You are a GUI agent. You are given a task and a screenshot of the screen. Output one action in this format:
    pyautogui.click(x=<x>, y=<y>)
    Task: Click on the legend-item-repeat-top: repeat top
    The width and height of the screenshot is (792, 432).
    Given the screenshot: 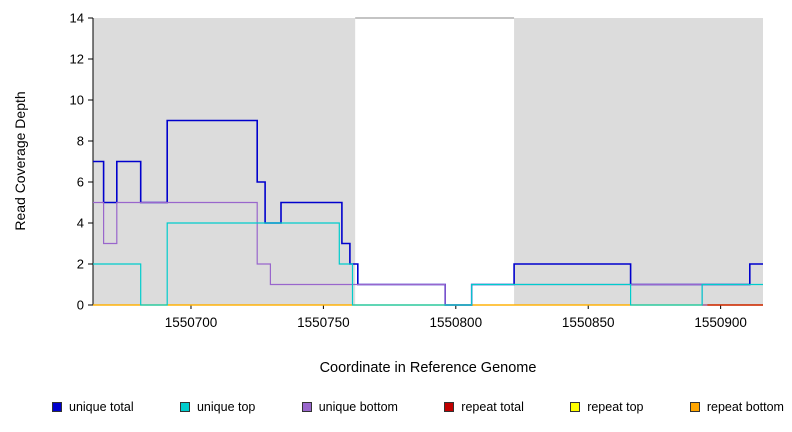 What is the action you would take?
    pyautogui.click(x=606, y=407)
    